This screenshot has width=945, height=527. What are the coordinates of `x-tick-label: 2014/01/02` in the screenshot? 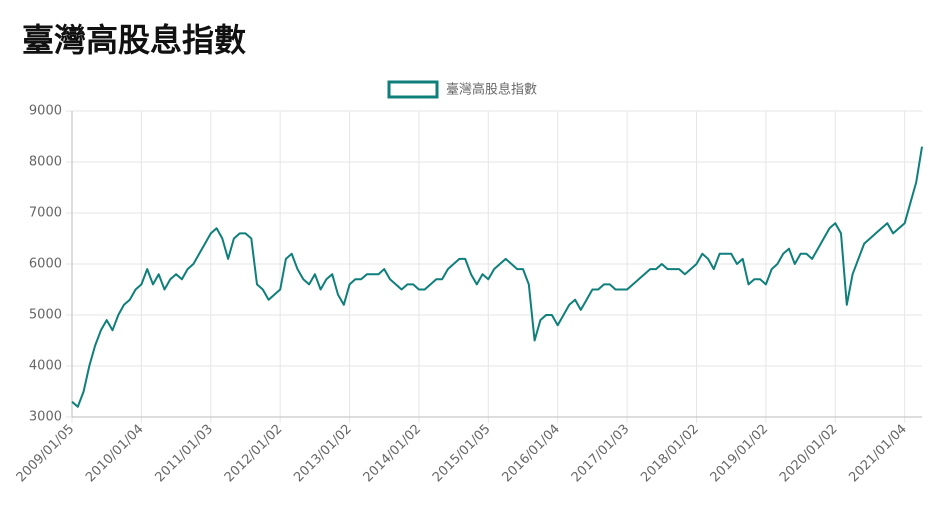 It's located at (393, 454).